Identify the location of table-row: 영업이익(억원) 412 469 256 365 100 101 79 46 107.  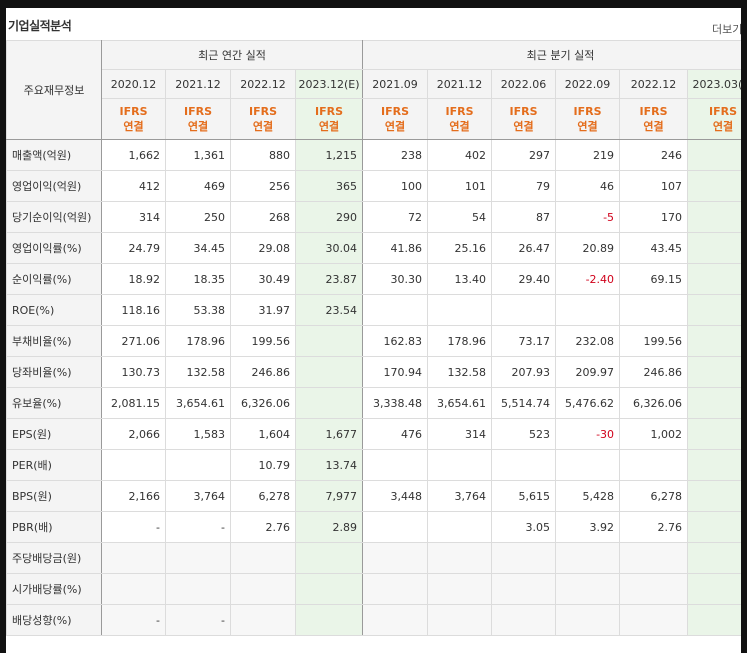
(373, 186).